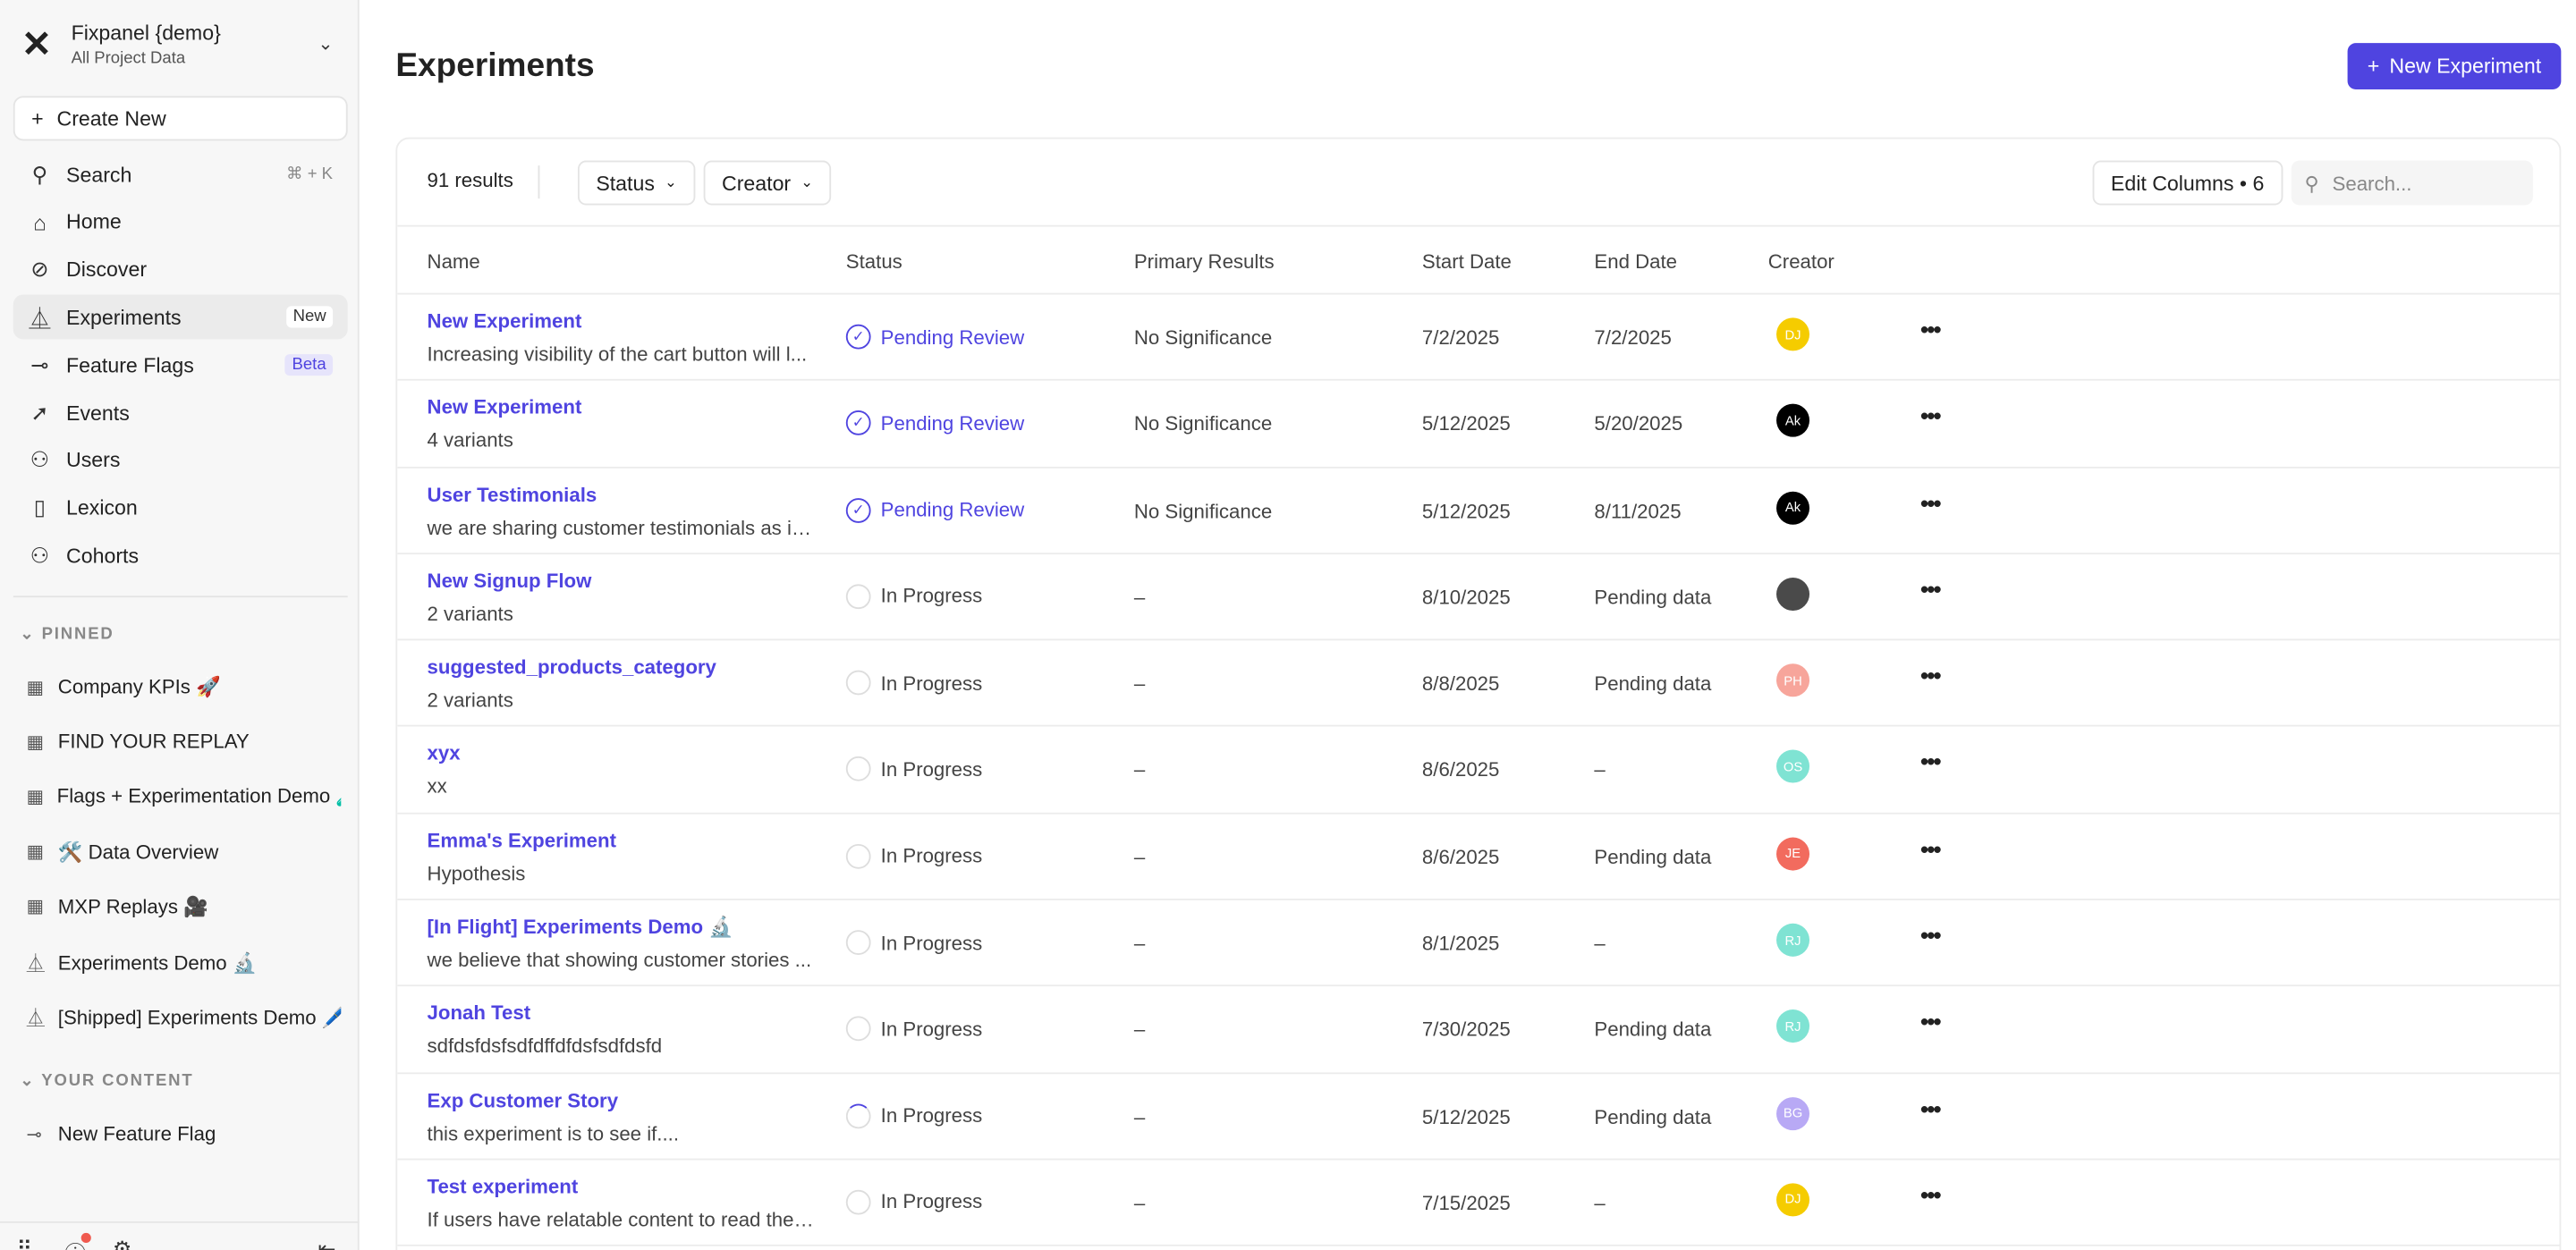  I want to click on pinned-section-toggle: ⌄ PINNED, so click(67, 635).